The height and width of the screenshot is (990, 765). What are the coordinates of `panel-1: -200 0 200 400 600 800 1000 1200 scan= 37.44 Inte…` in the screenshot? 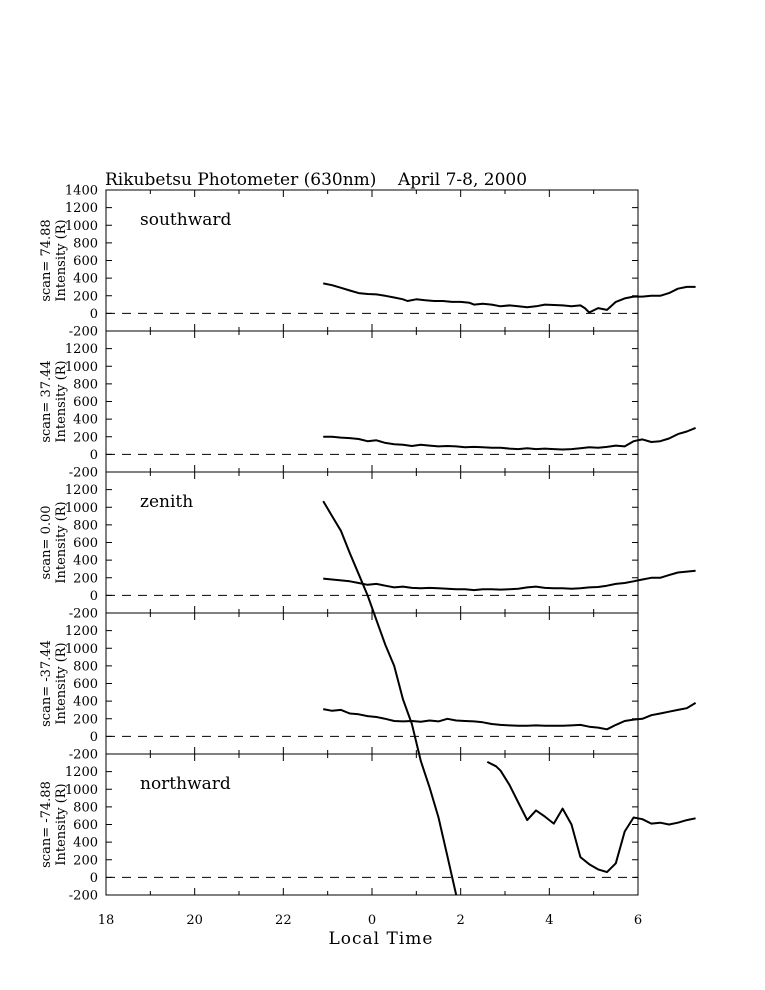 It's located at (367, 405).